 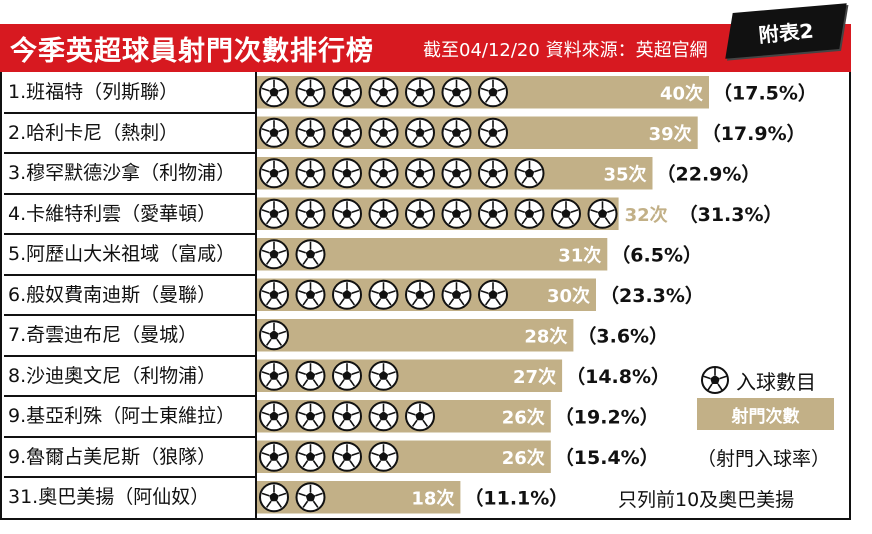 I want to click on player-label: 8.沙迪奧文尼（利物浦）, so click(x=112, y=375).